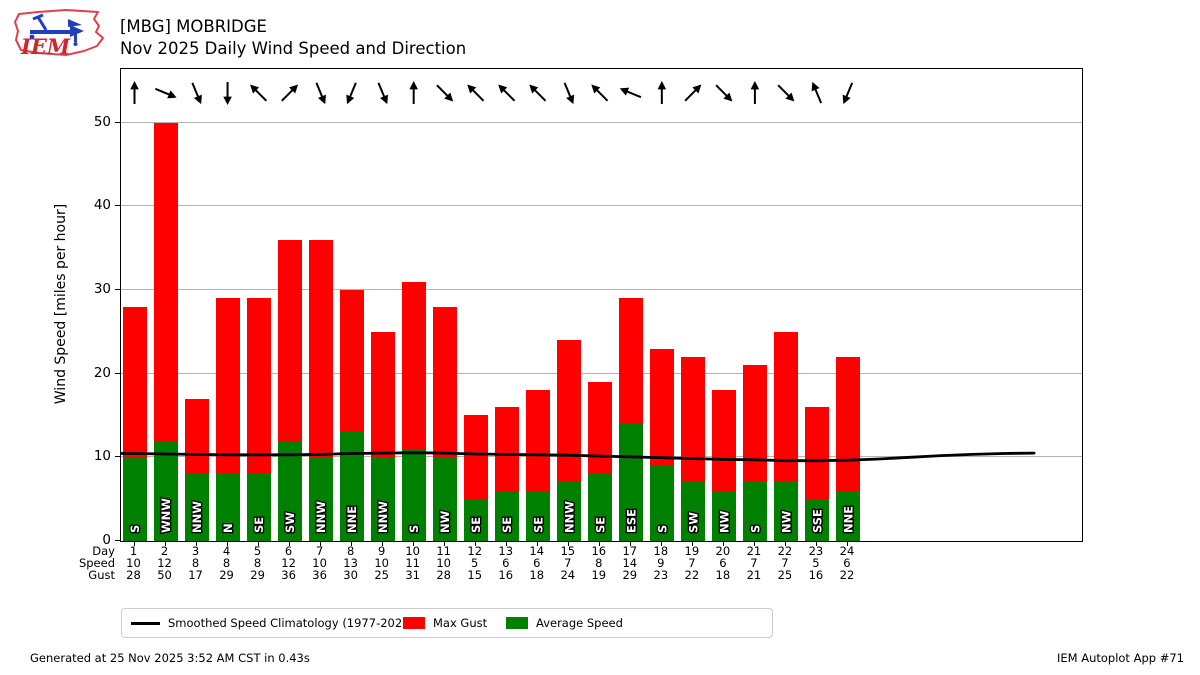  I want to click on direction-label-day-5: SE, so click(259, 525).